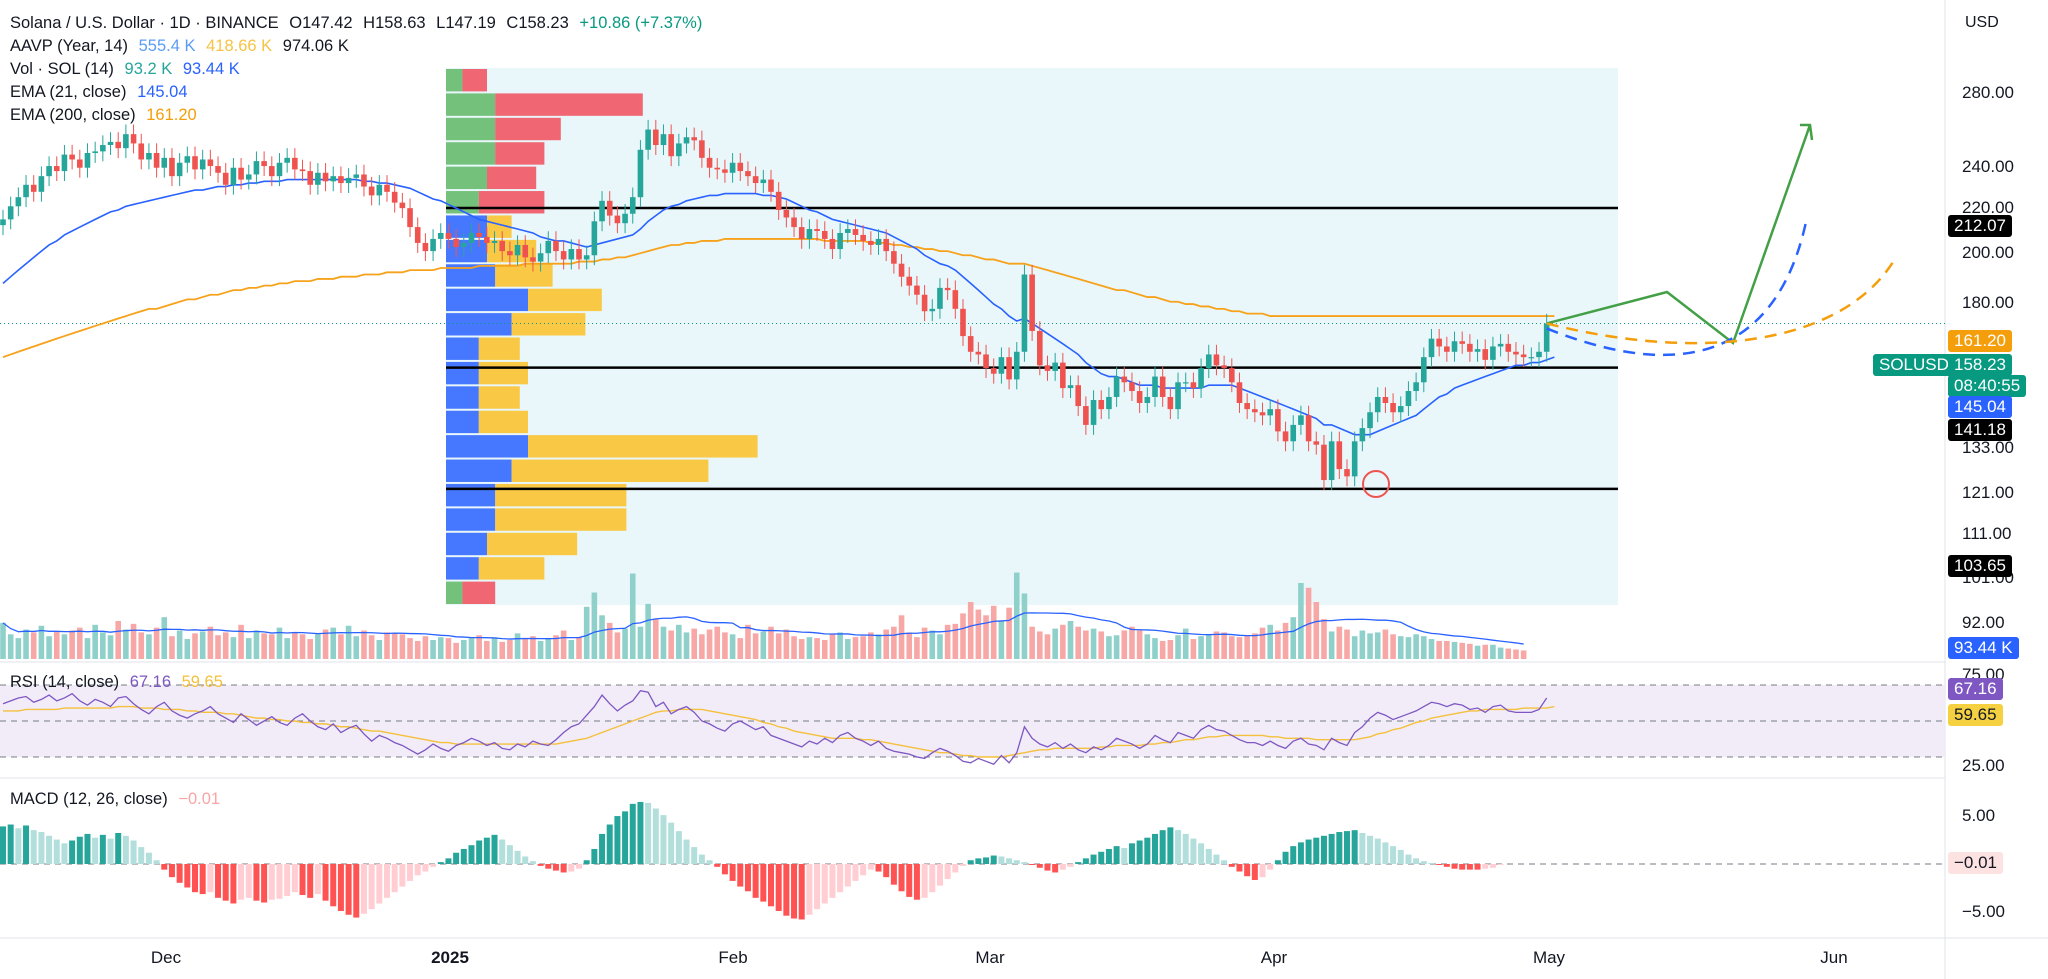 The width and height of the screenshot is (2048, 979). Describe the element at coordinates (1983, 622) in the screenshot. I see `price-axis-tick: 92.00` at that location.